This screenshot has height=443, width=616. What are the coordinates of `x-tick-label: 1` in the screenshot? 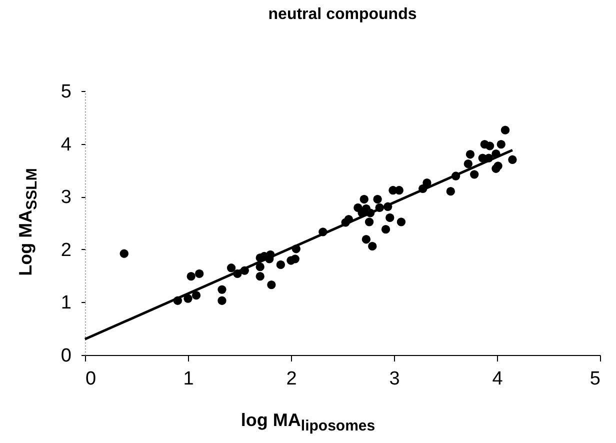 It's located at (188, 379).